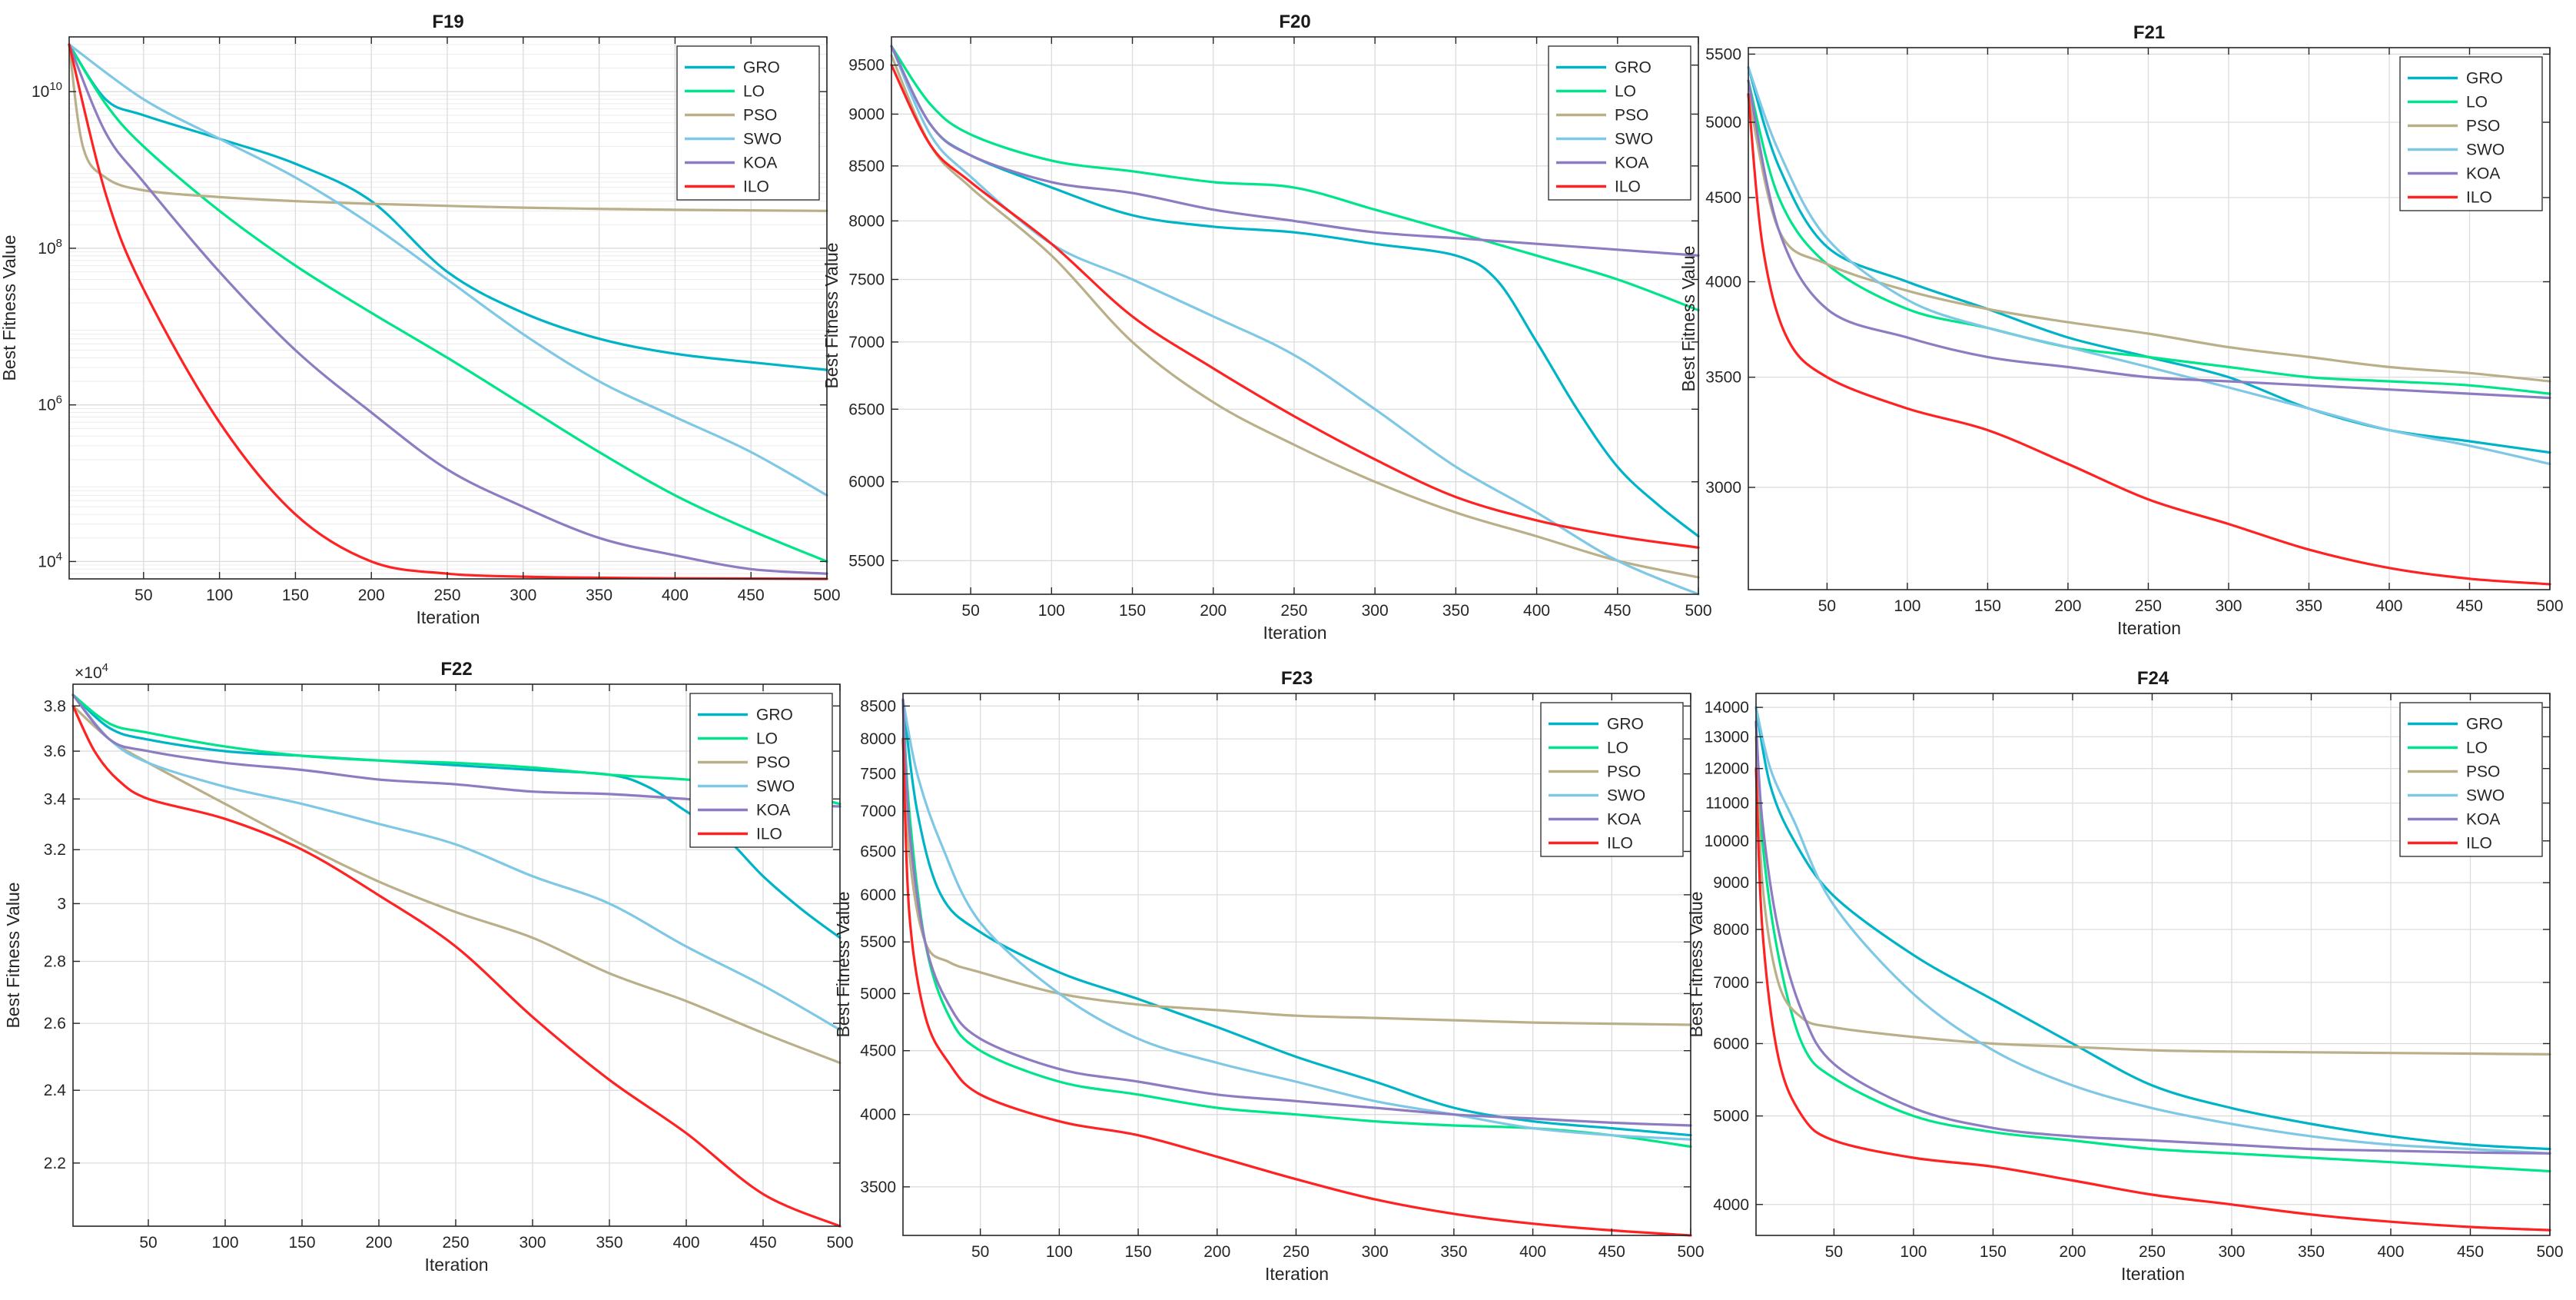 The width and height of the screenshot is (2576, 1300). Describe the element at coordinates (1294, 22) in the screenshot. I see `chart-title: F20` at that location.